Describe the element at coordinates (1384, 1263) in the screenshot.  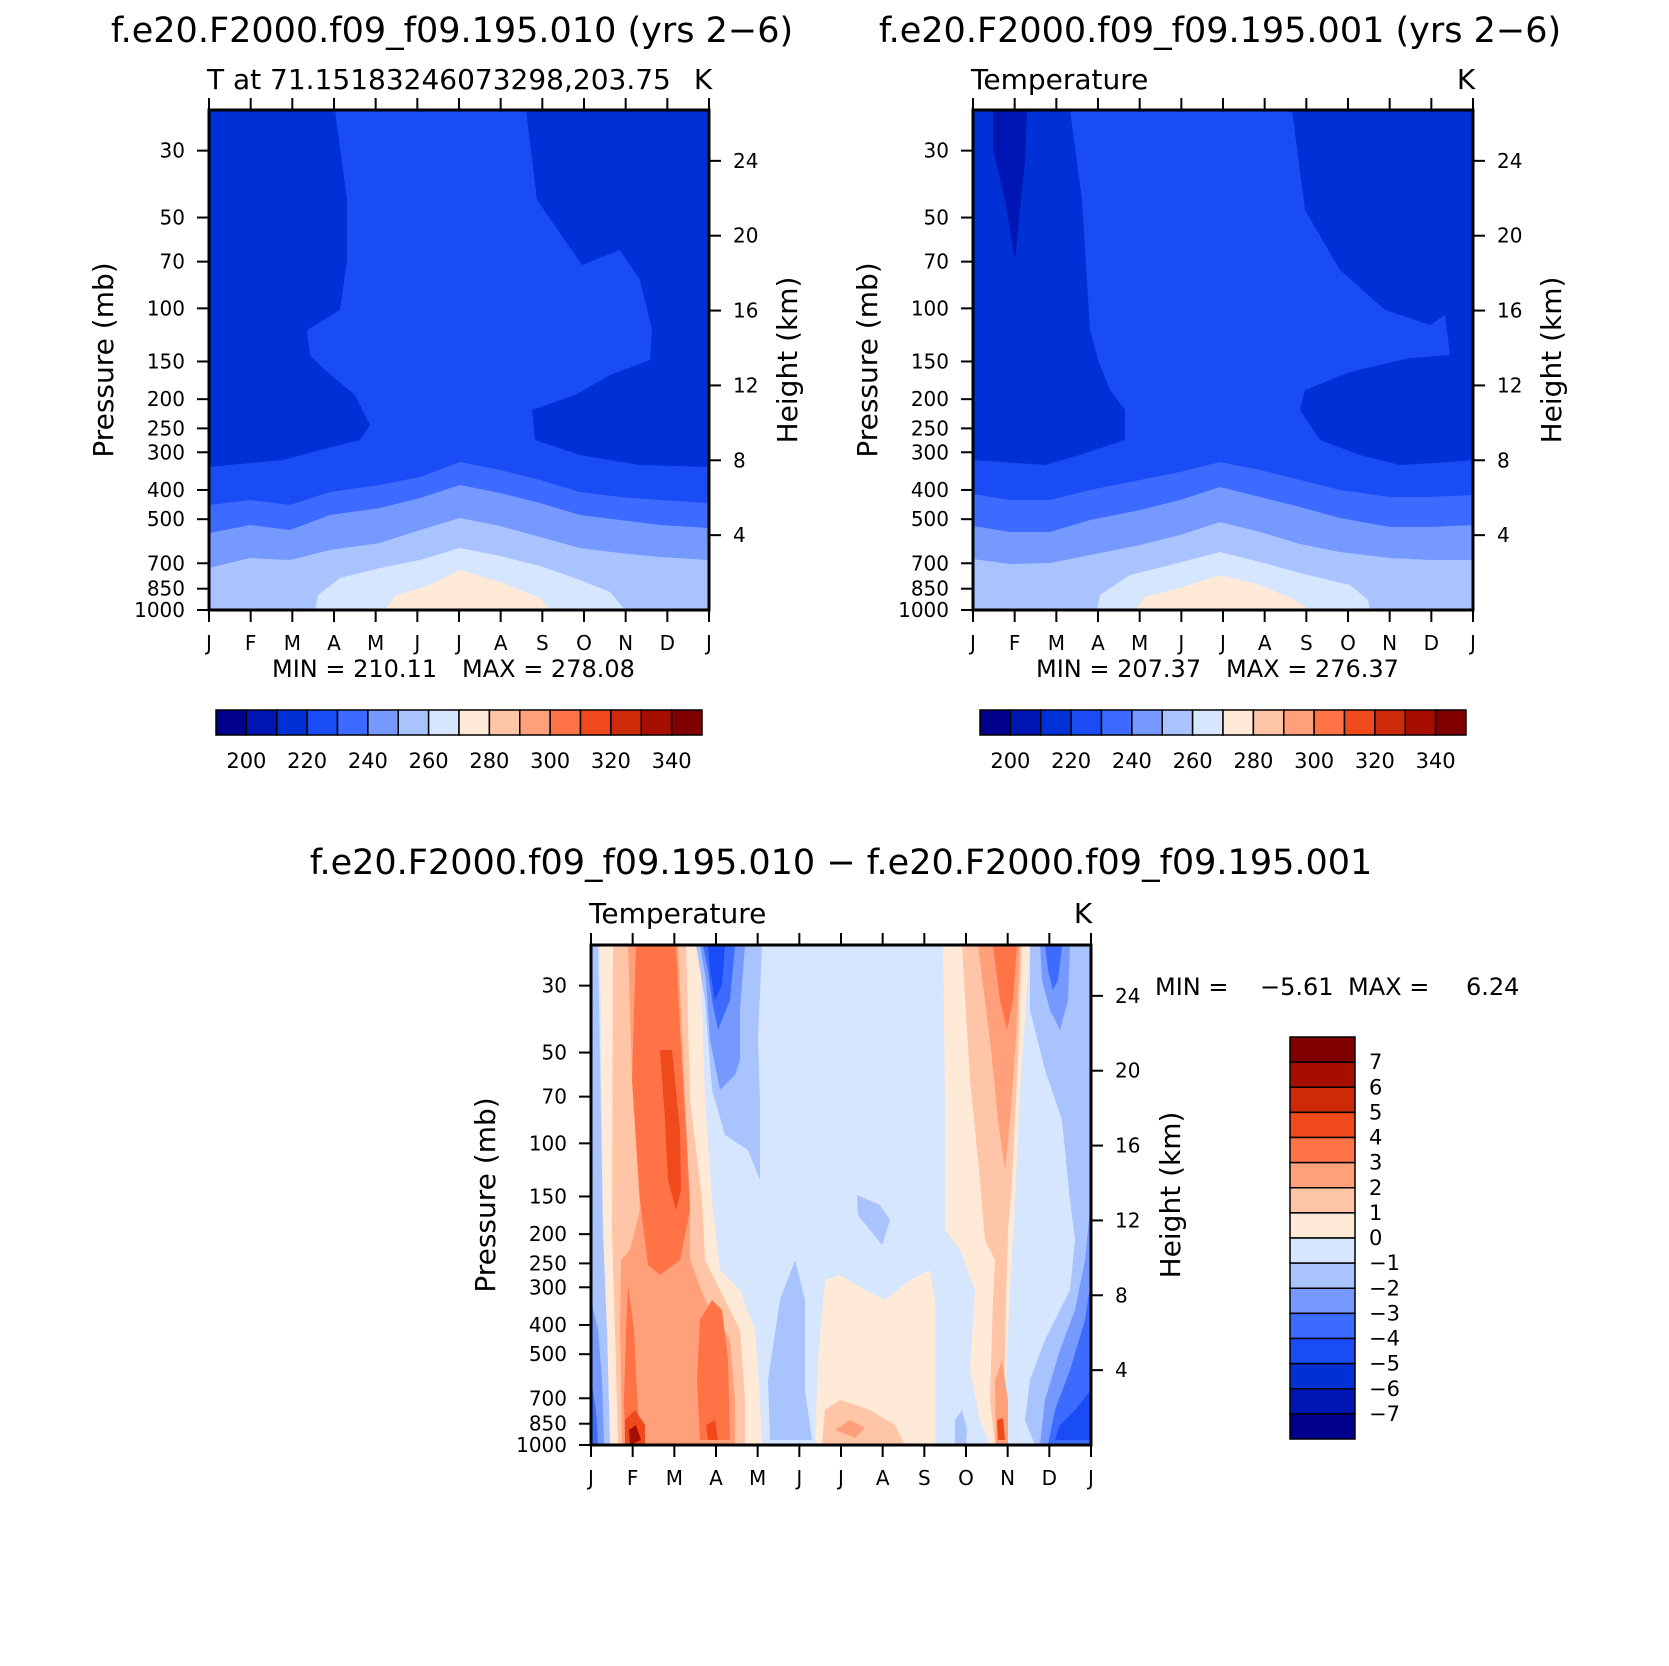
I see `colorbar-label: −1` at that location.